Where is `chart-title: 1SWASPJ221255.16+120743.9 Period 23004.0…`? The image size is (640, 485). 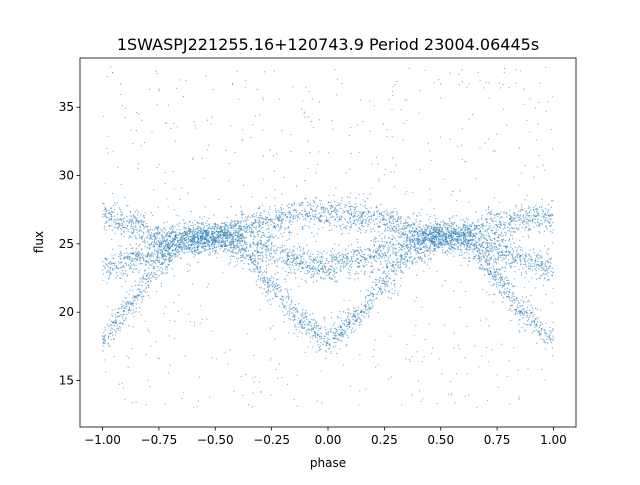 chart-title: 1SWASPJ221255.16+120743.9 Period 23004.0… is located at coordinates (328, 44).